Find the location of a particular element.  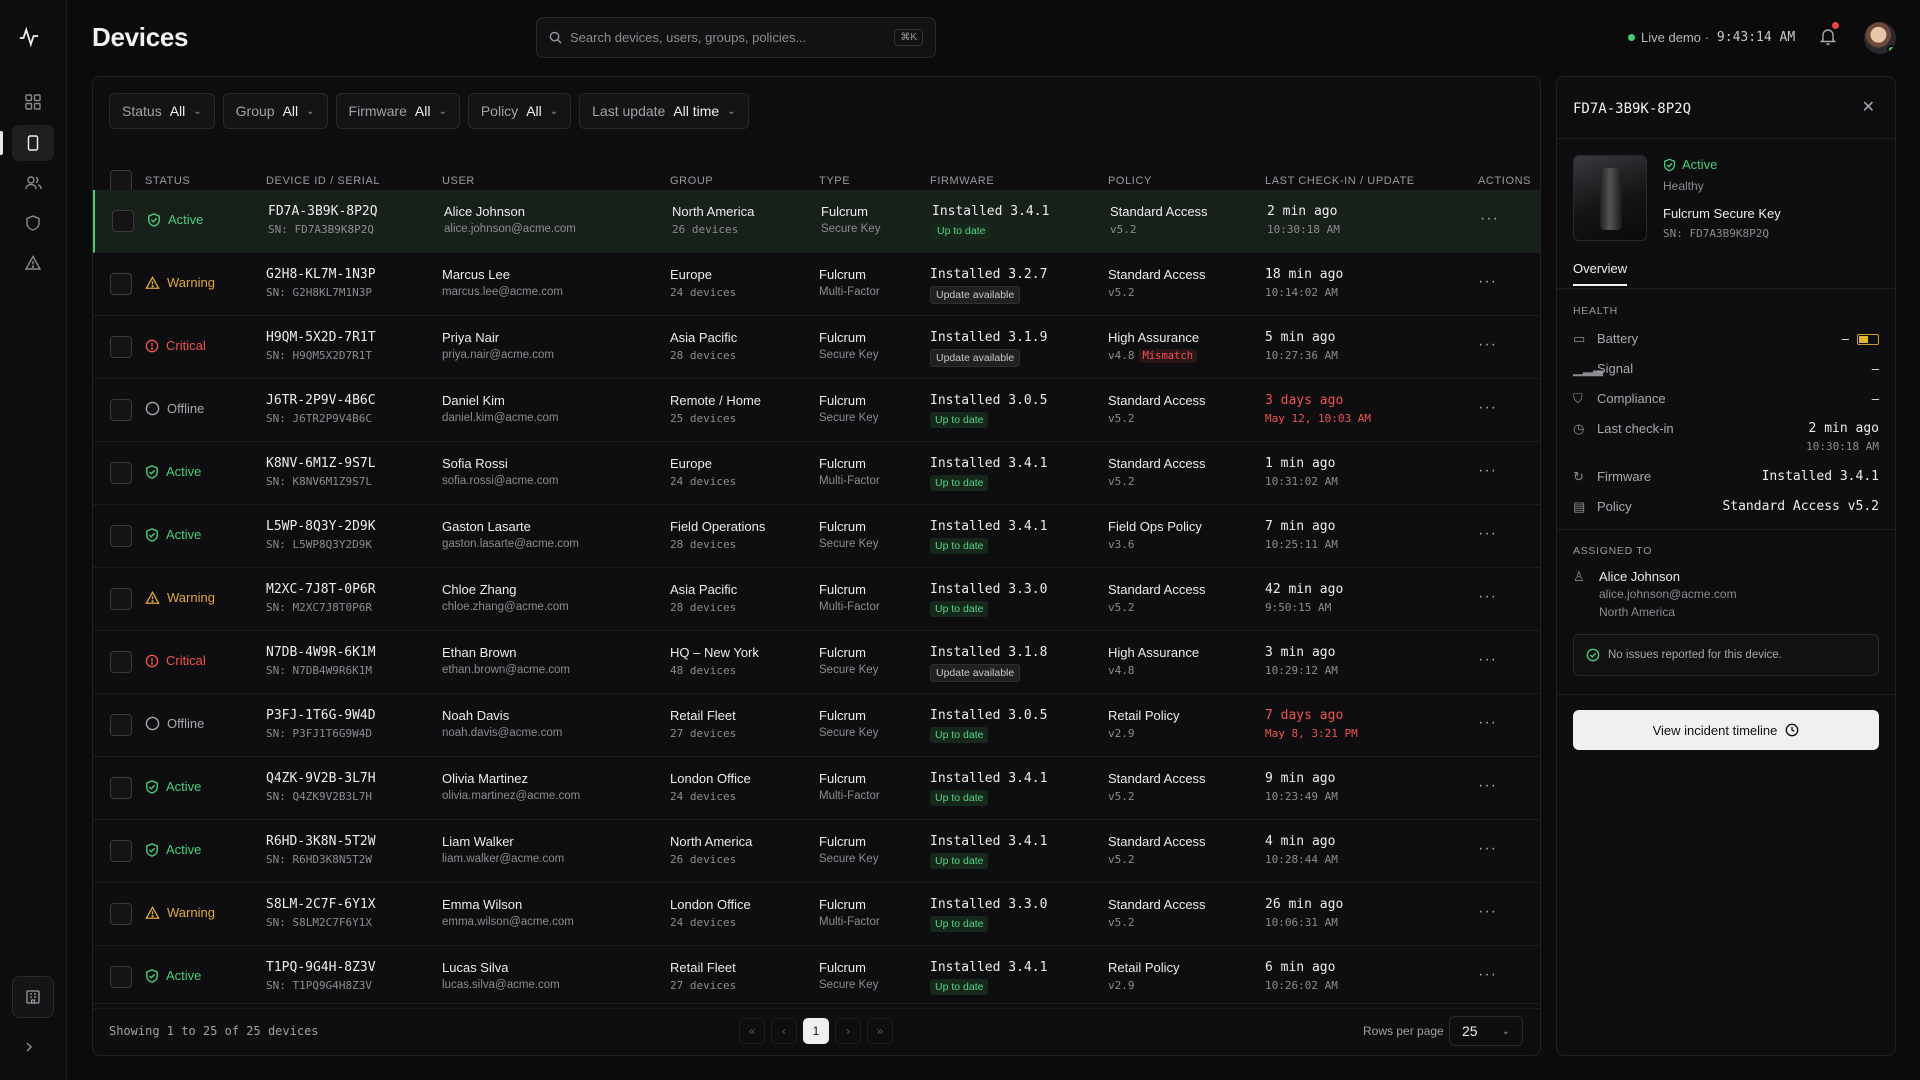

notifications-button is located at coordinates (1829, 36).